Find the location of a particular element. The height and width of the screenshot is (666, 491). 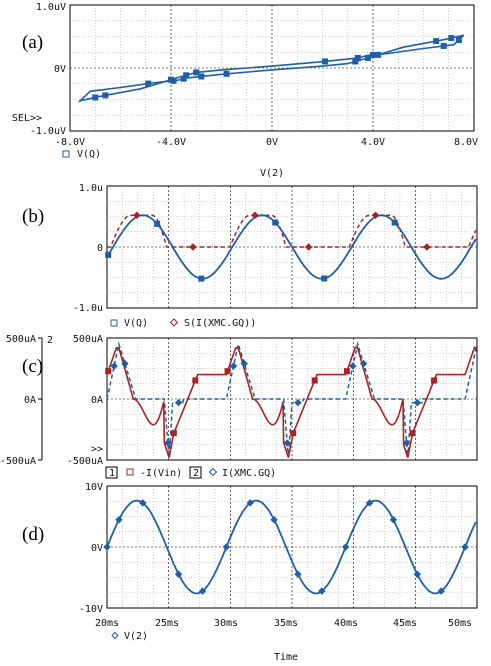

panel-b-legend-text-2: S(I(XMC.GQ)) is located at coordinates (220, 323).